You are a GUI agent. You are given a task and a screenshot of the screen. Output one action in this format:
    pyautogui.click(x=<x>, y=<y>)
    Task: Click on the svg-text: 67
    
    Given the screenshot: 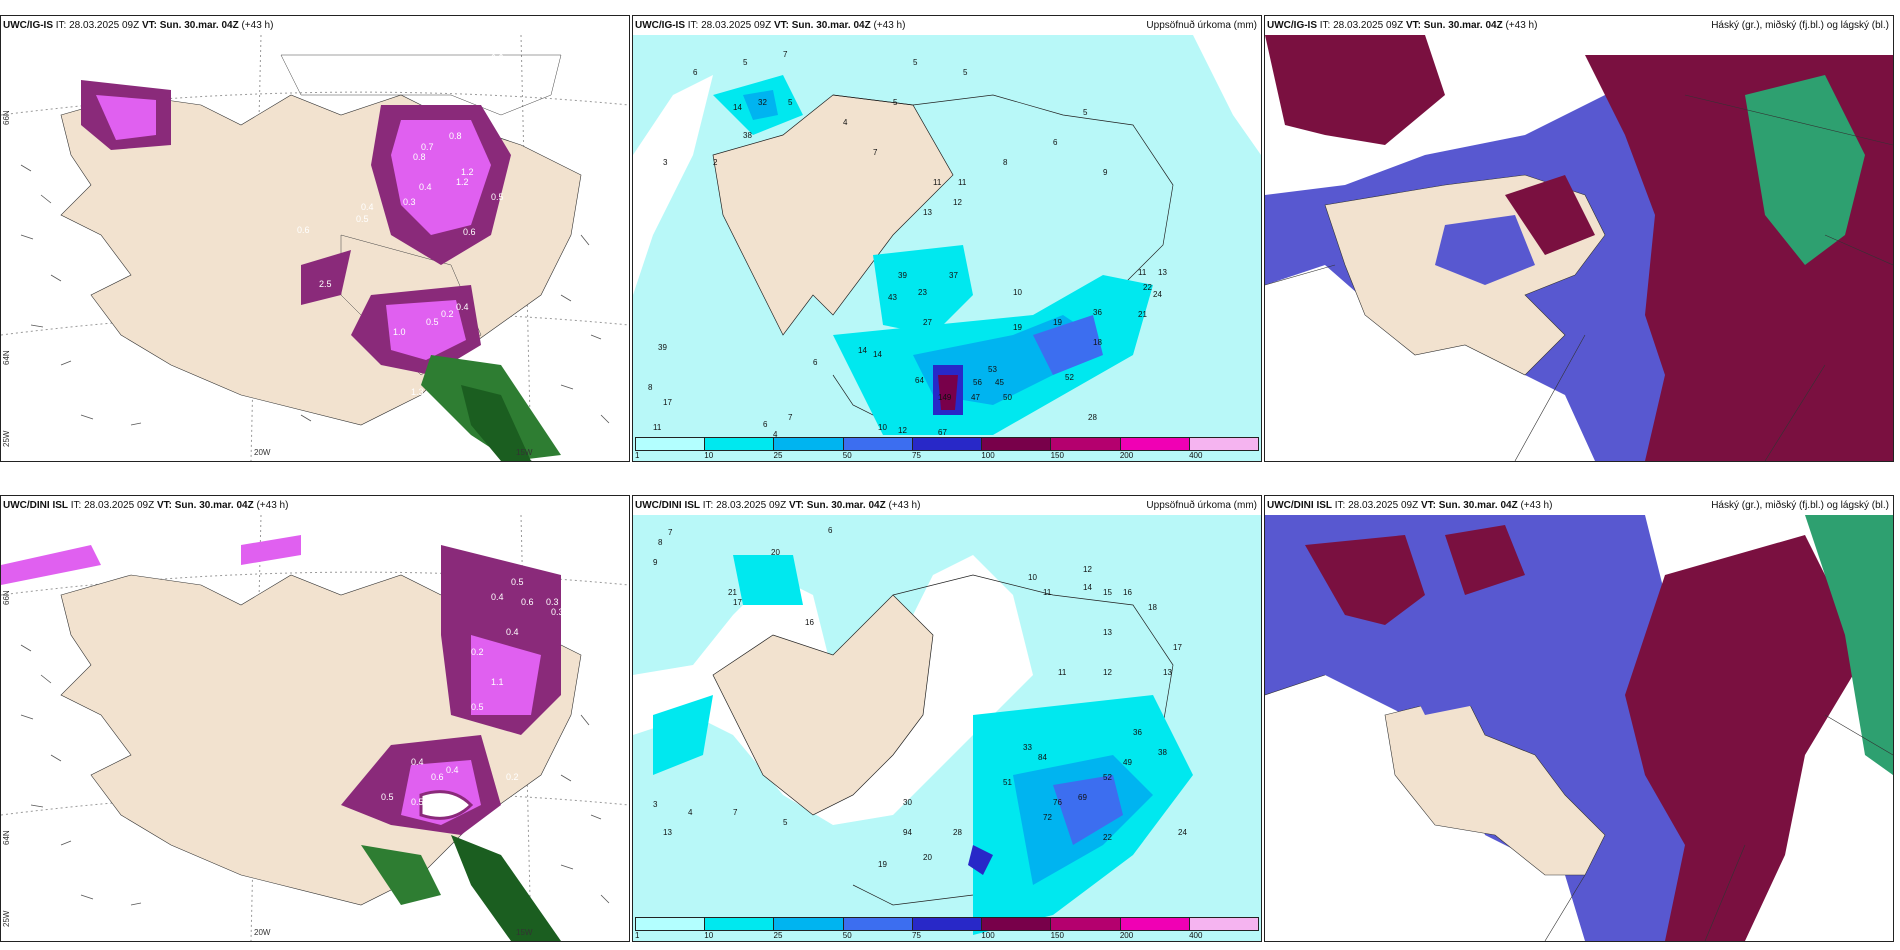 What is the action you would take?
    pyautogui.click(x=942, y=432)
    